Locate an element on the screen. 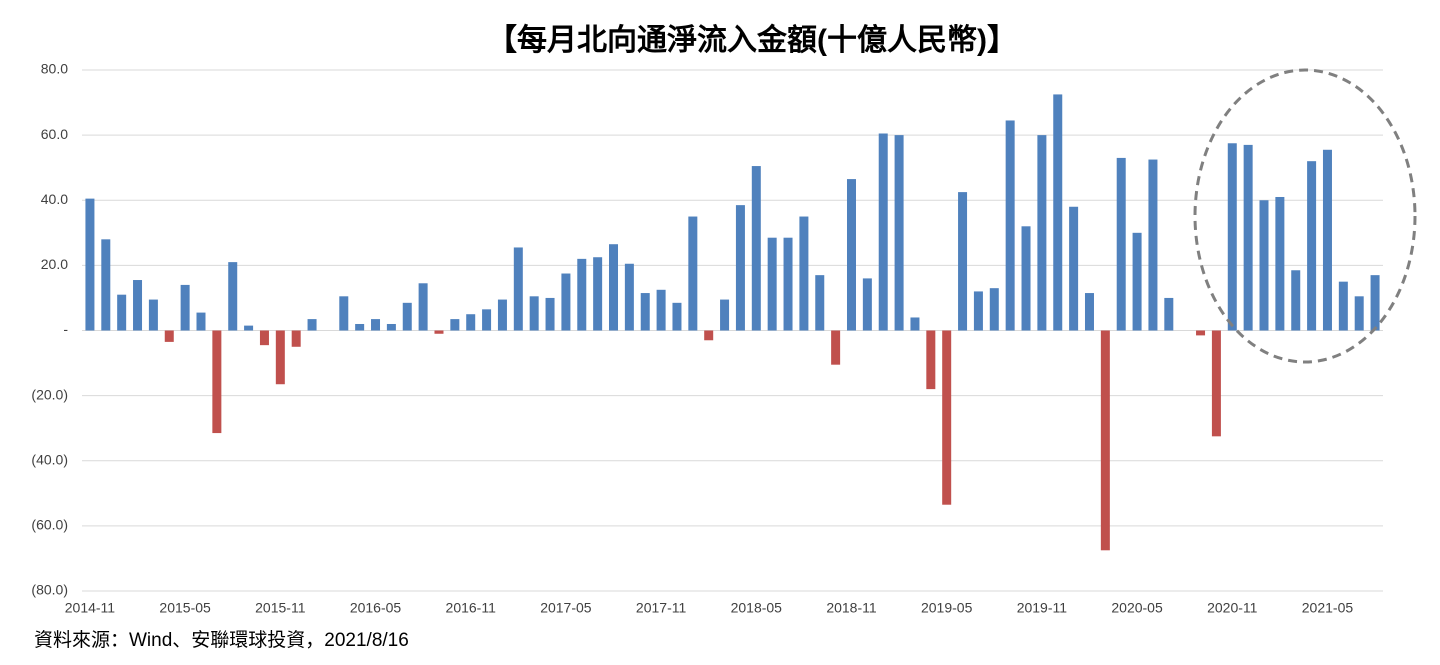  x-tick-label: 2015-11 is located at coordinates (280, 608).